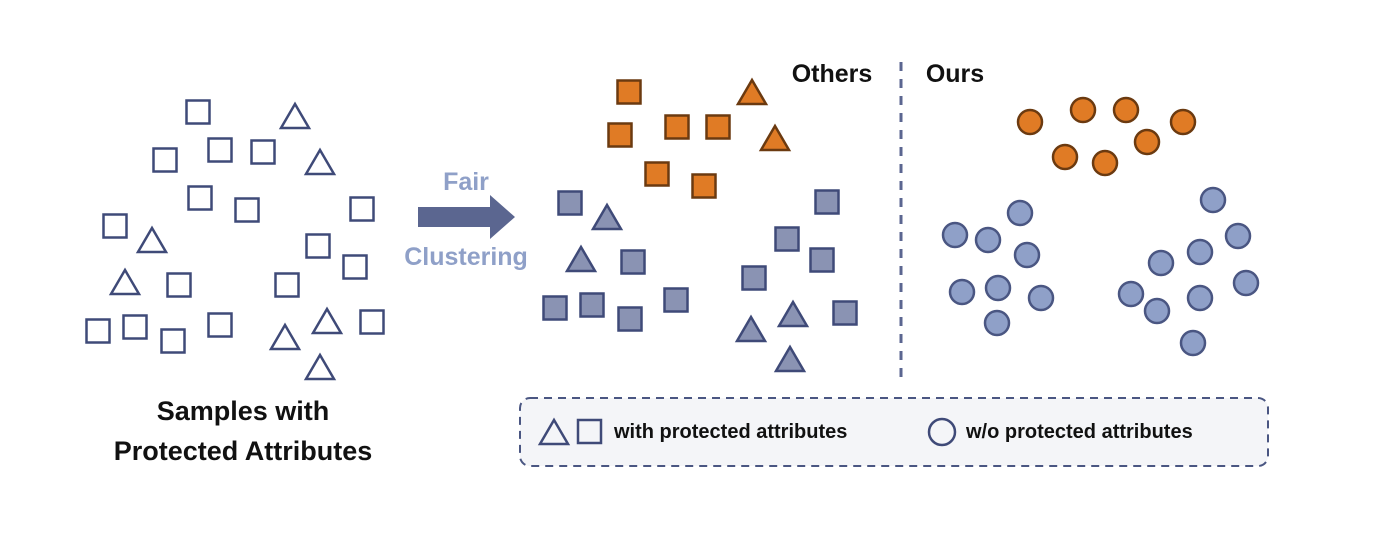 The image size is (1400, 549). I want to click on arrow-label-line1: Fair, so click(466, 182).